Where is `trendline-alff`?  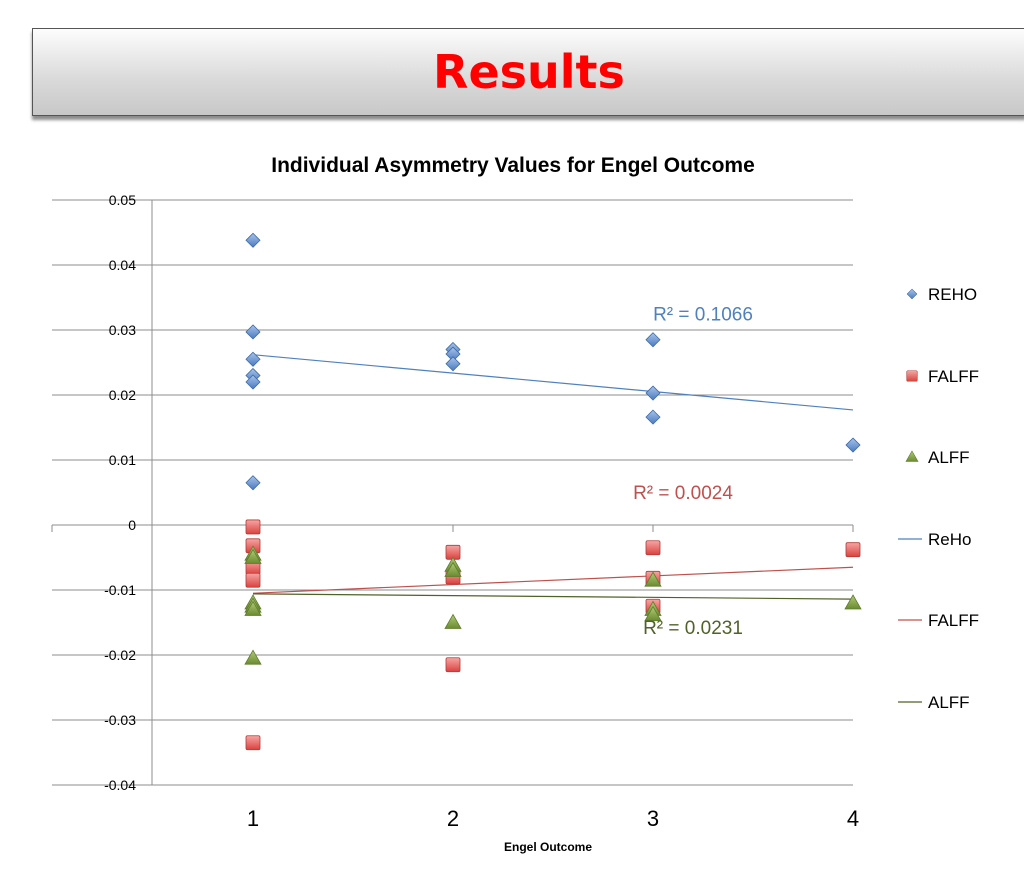
trendline-alff is located at coordinates (553, 596).